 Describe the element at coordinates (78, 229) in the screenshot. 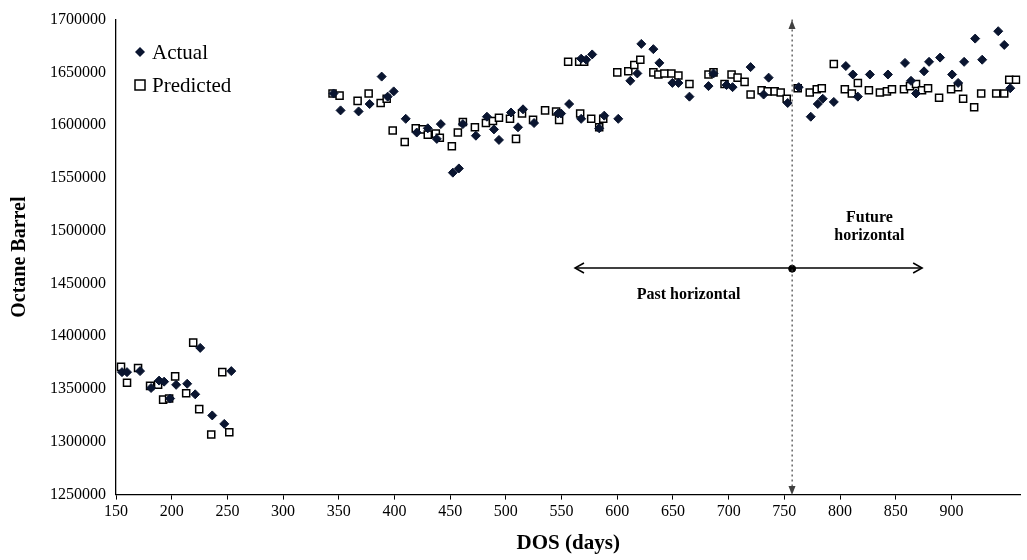

I see `y-tick-label: 1500000` at that location.